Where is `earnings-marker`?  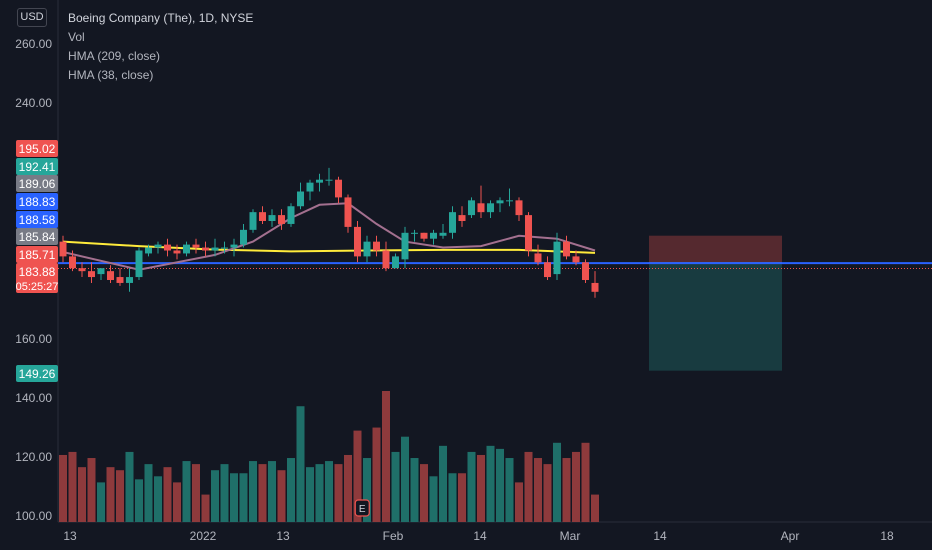 earnings-marker is located at coordinates (362, 508).